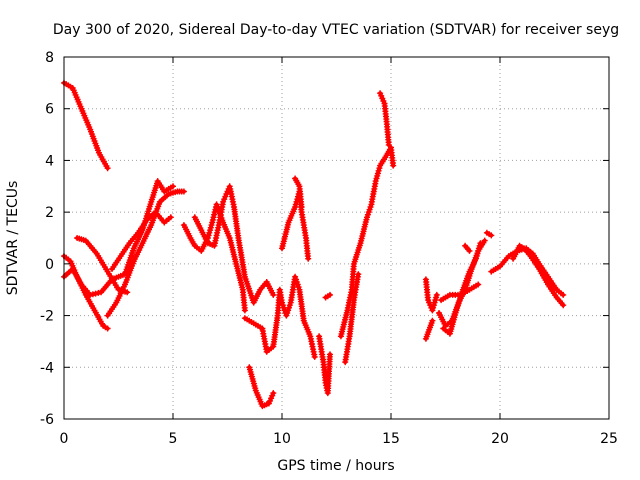 The width and height of the screenshot is (640, 480). What do you see at coordinates (391, 439) in the screenshot?
I see `x-tick-label: 15` at bounding box center [391, 439].